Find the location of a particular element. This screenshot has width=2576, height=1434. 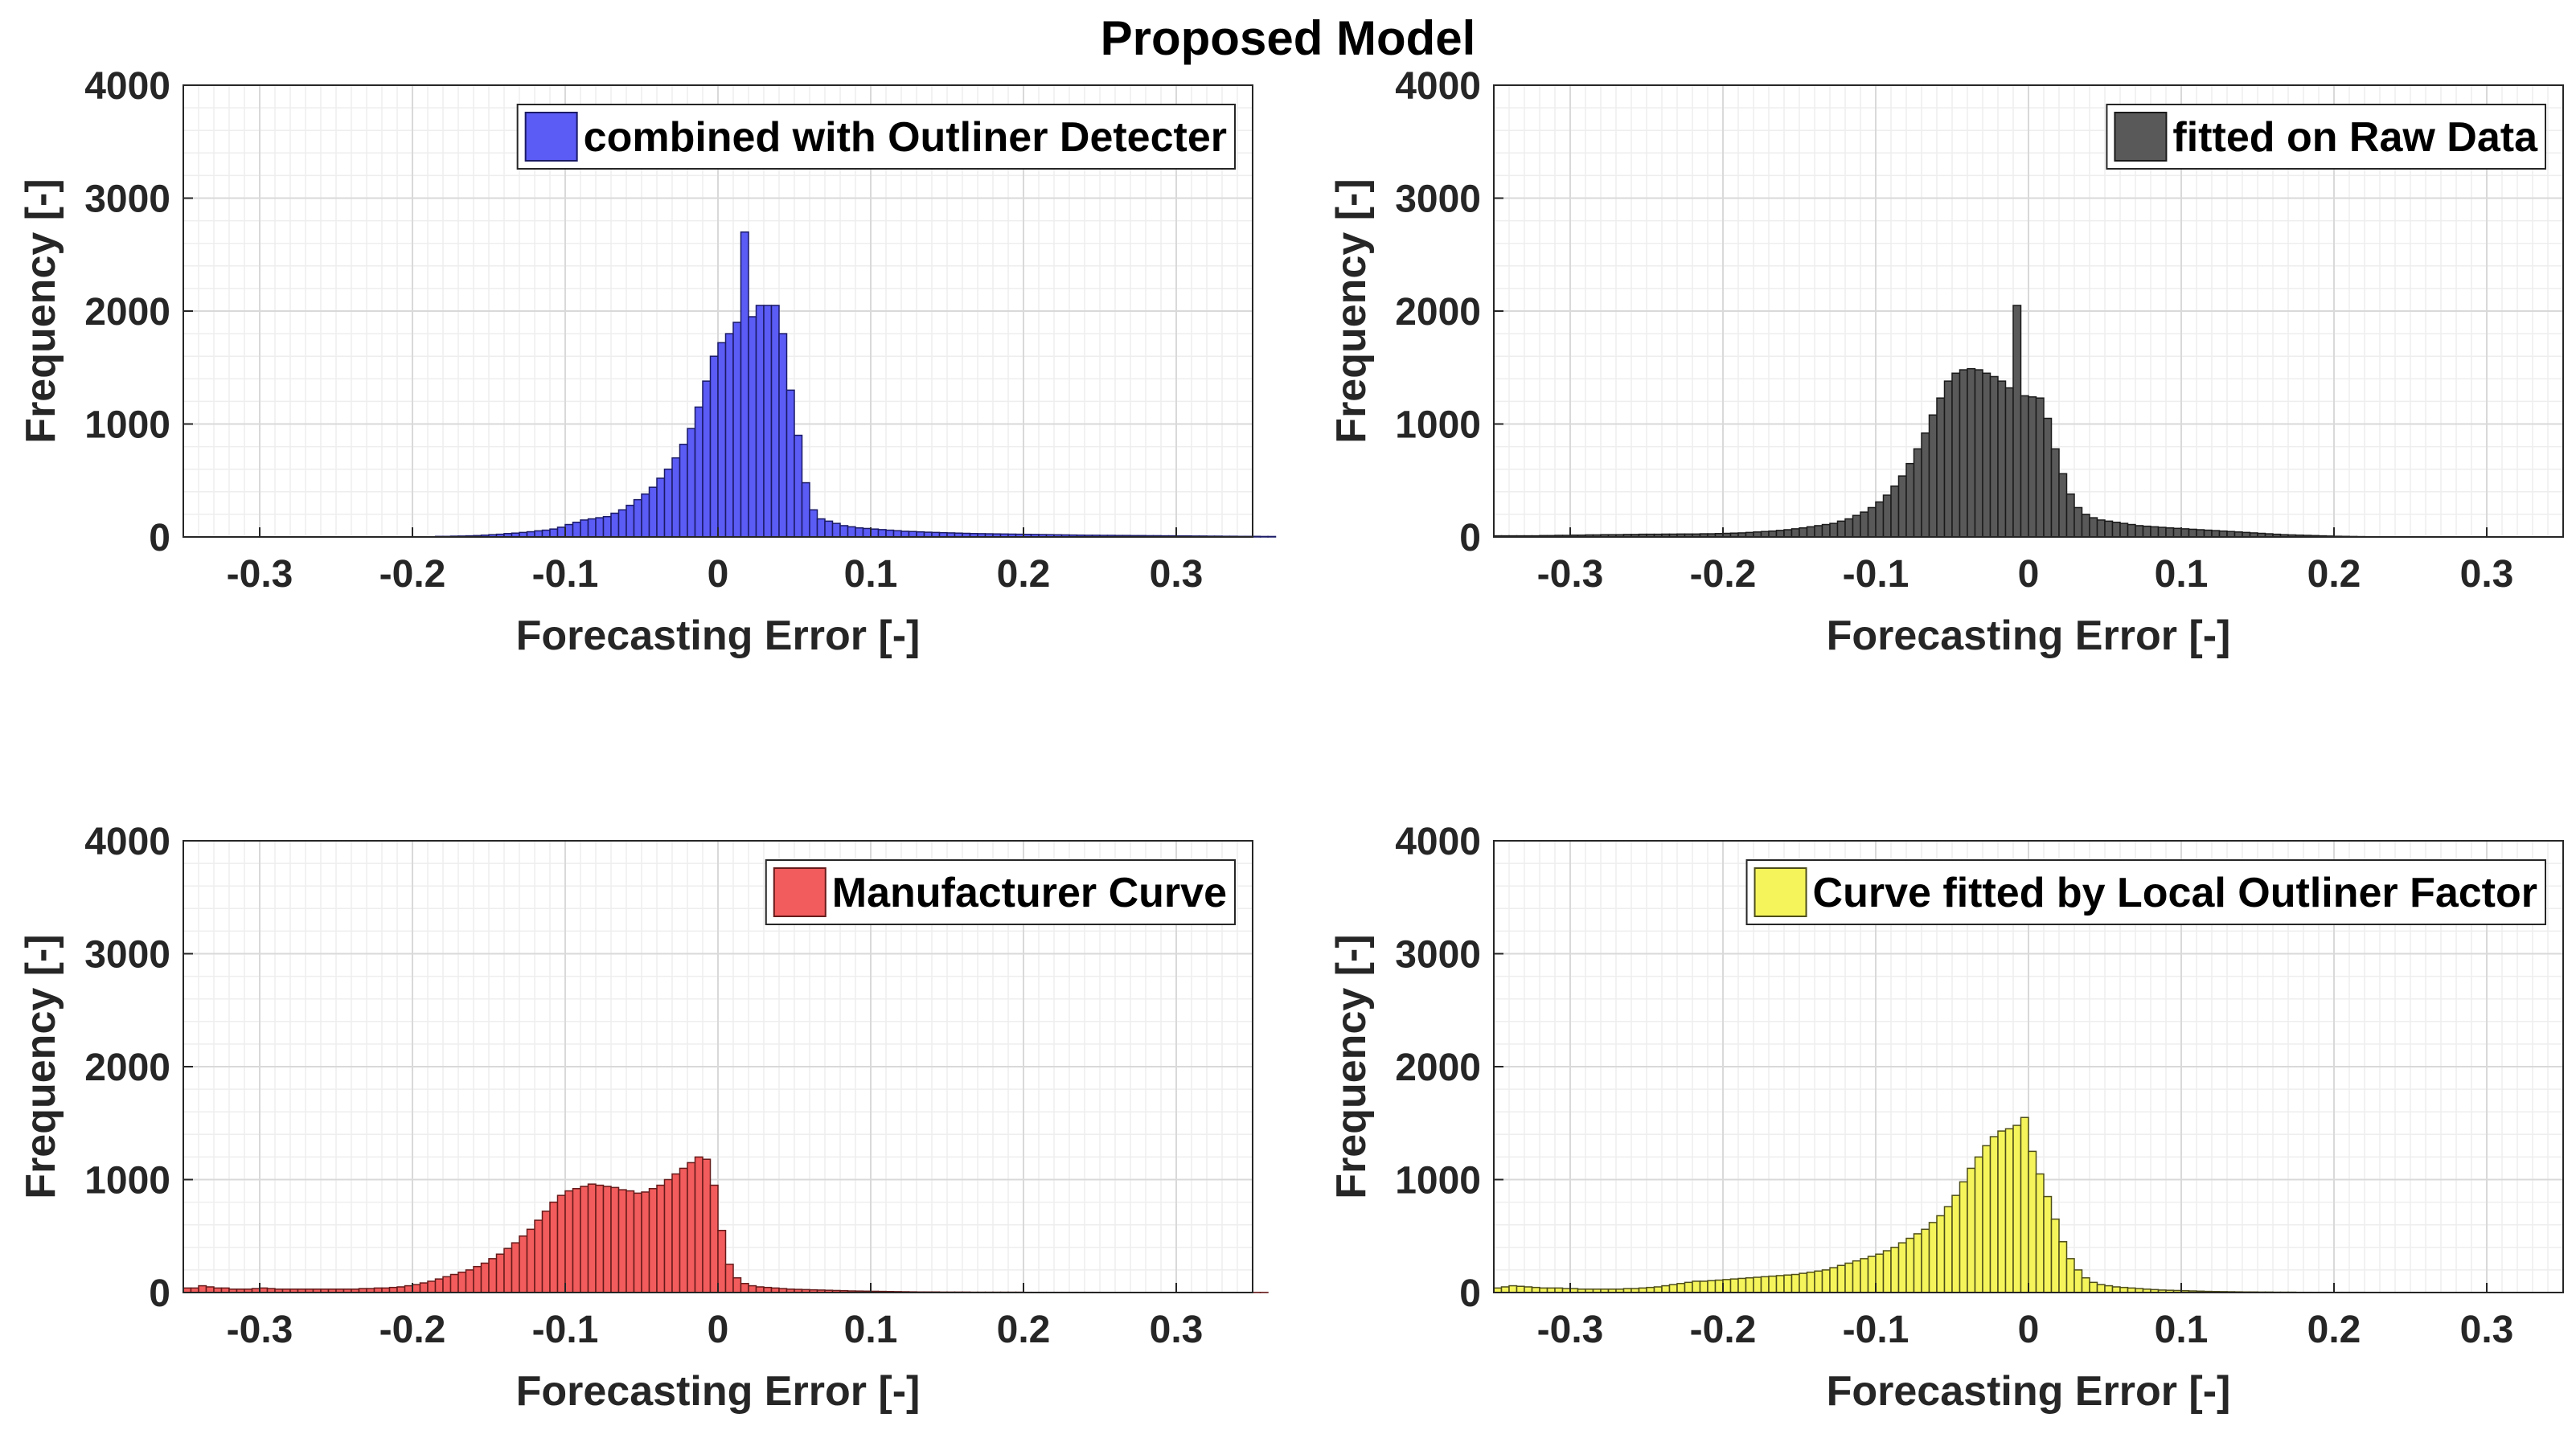

legend-label: combined with Outliner Detecter is located at coordinates (906, 137).